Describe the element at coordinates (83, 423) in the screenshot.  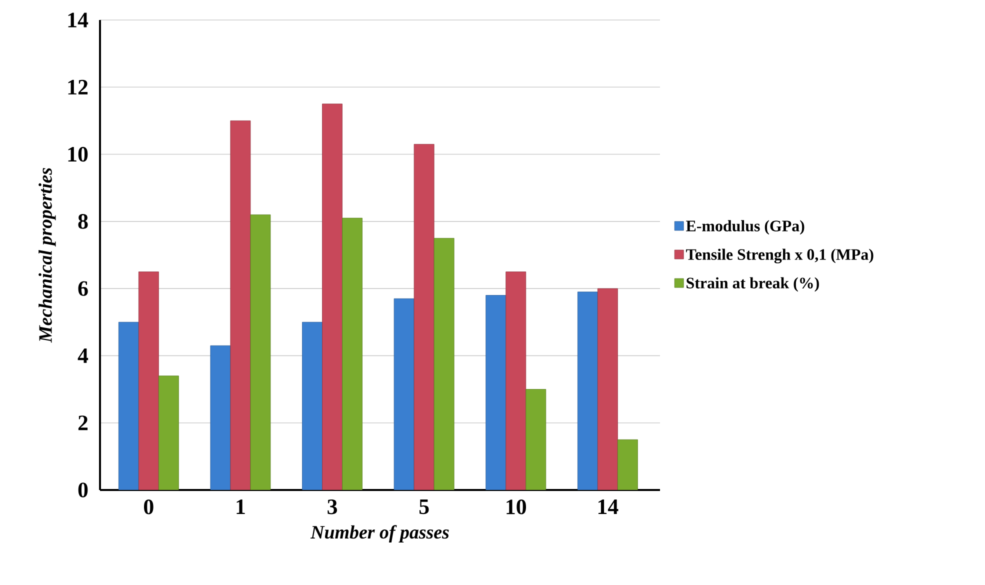
I see `y-tick-label: 2` at that location.